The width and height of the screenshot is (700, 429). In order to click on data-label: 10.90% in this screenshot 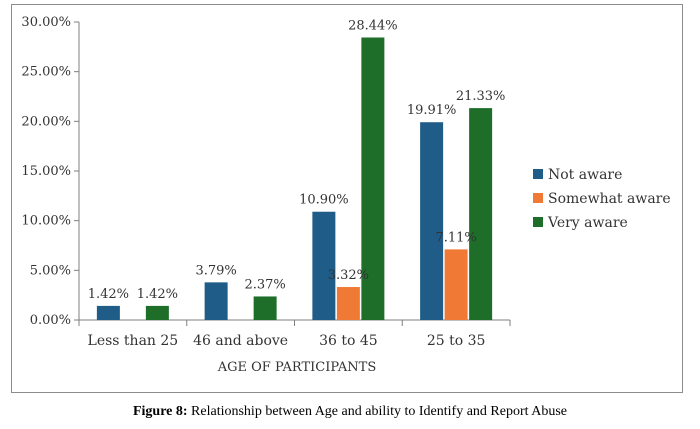, I will do `click(324, 200)`.